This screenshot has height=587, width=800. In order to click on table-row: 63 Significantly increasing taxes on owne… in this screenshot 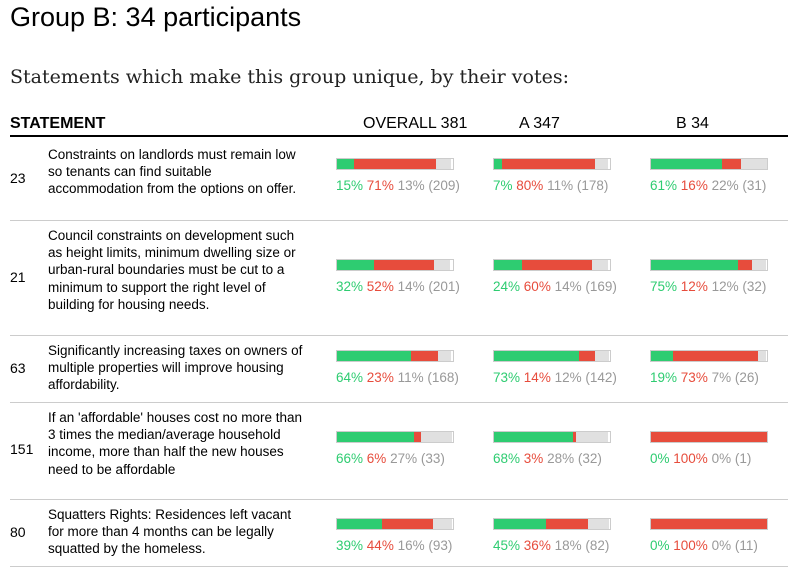, I will do `click(399, 369)`.